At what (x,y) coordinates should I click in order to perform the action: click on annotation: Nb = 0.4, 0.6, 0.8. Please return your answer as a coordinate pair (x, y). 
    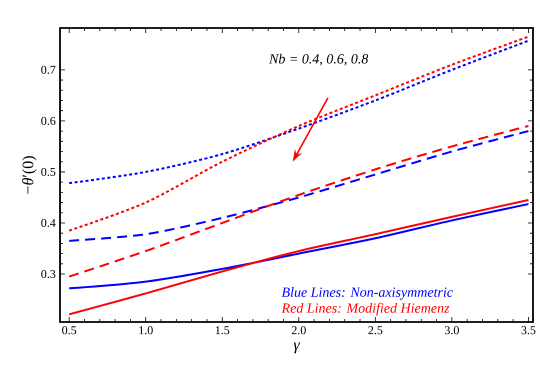
    Looking at the image, I should click on (318, 60).